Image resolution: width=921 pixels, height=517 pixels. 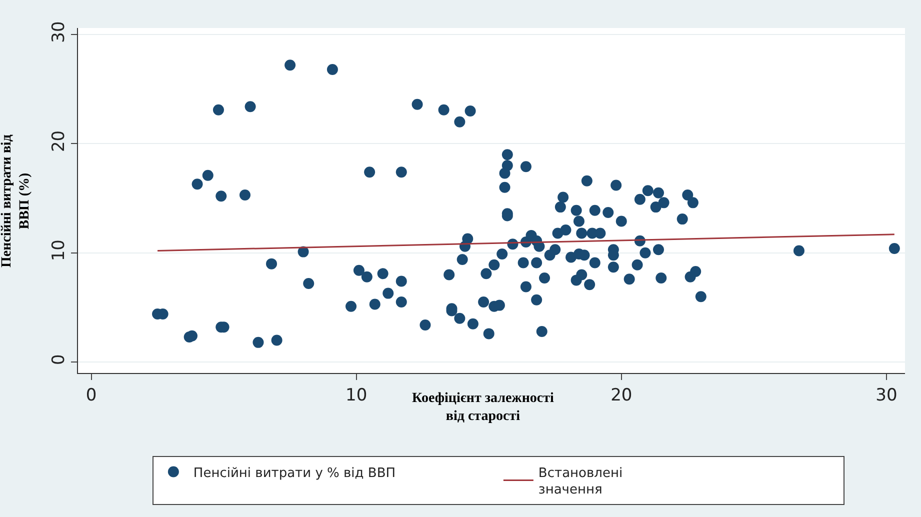 What do you see at coordinates (294, 473) in the screenshot?
I see `legend-label: Пенсійні витрати у % від ВВП` at bounding box center [294, 473].